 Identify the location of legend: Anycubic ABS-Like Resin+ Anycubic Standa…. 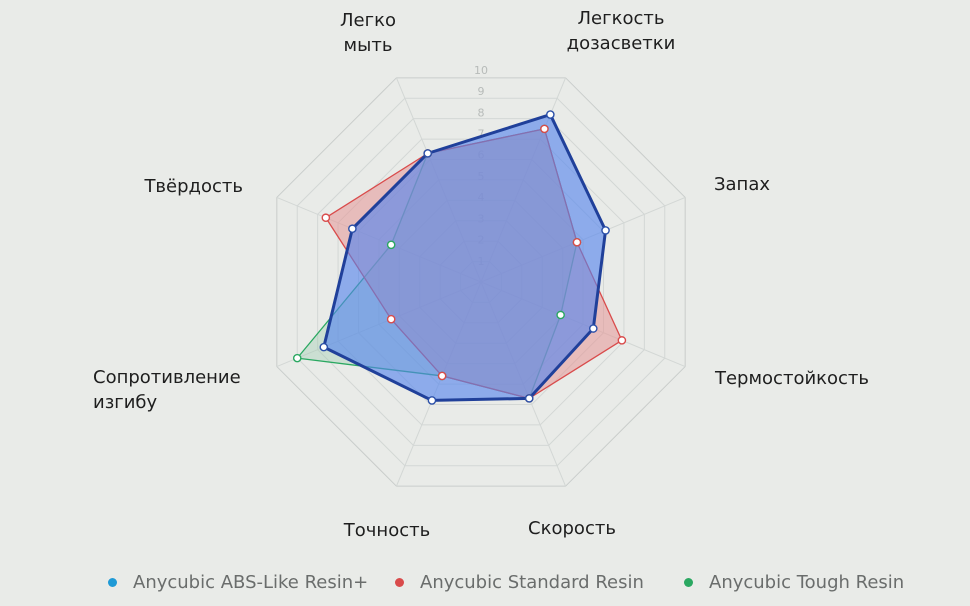
(485, 583).